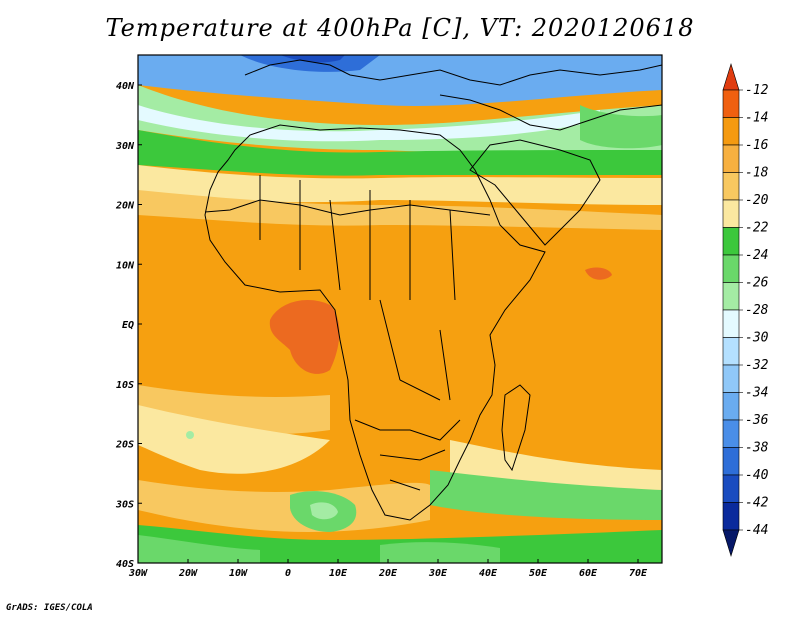 The image size is (800, 618). Describe the element at coordinates (757, 365) in the screenshot. I see `colorbar-label: -32` at that location.